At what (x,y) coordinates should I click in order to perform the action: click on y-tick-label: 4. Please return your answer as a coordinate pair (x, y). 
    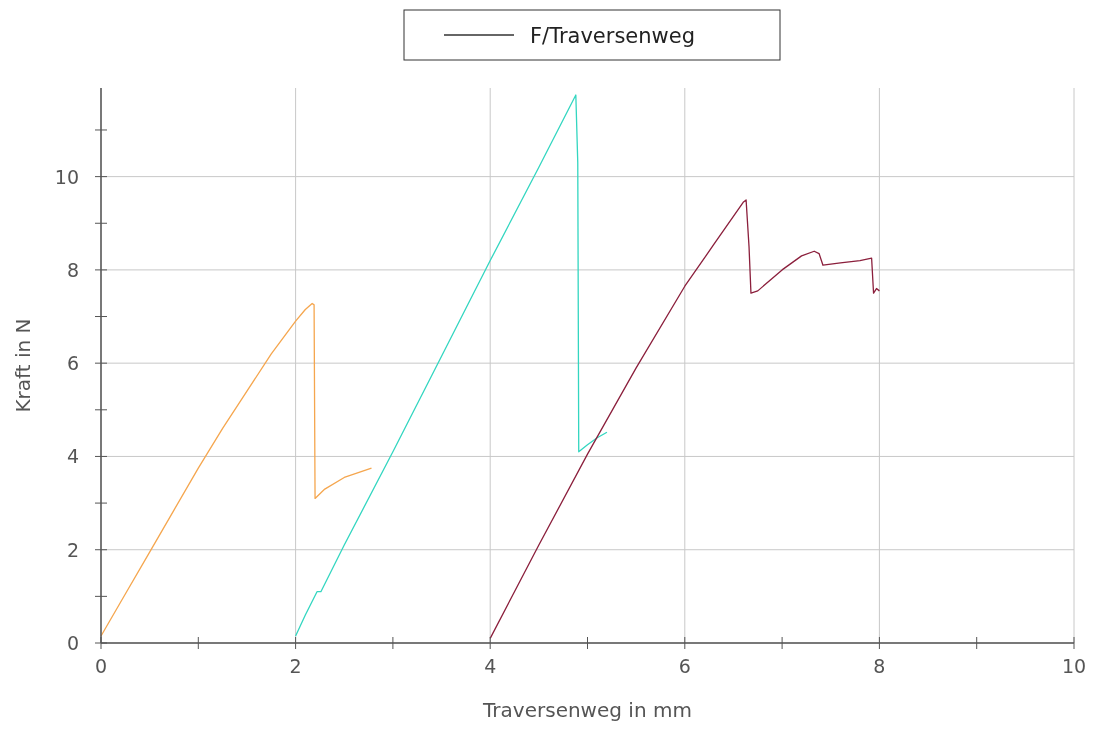
    Looking at the image, I should click on (72, 456).